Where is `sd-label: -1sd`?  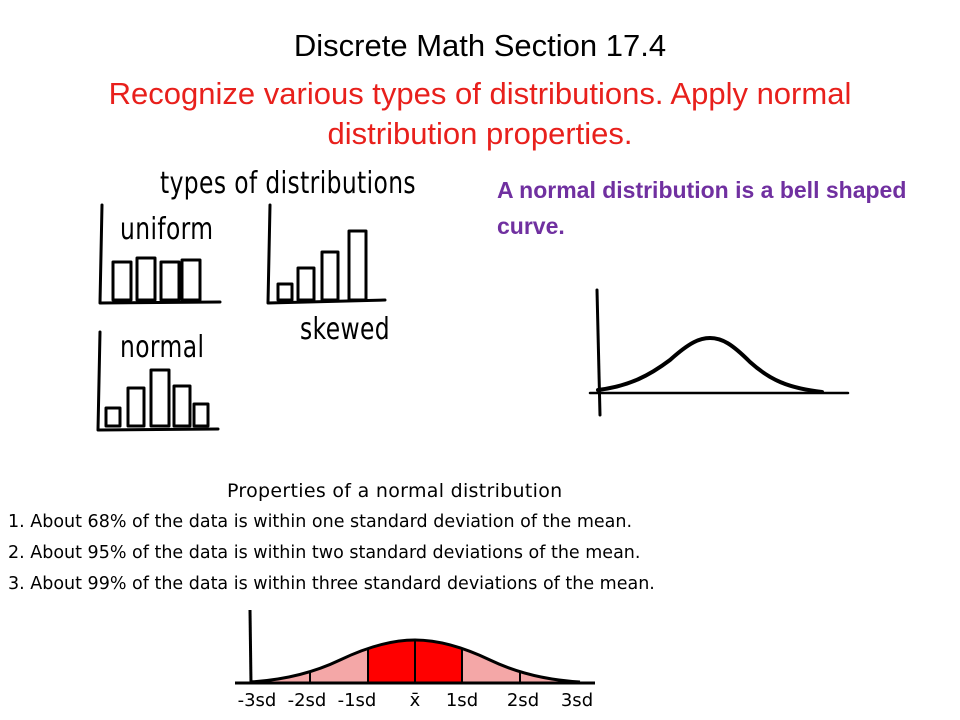 sd-label: -1sd is located at coordinates (357, 700).